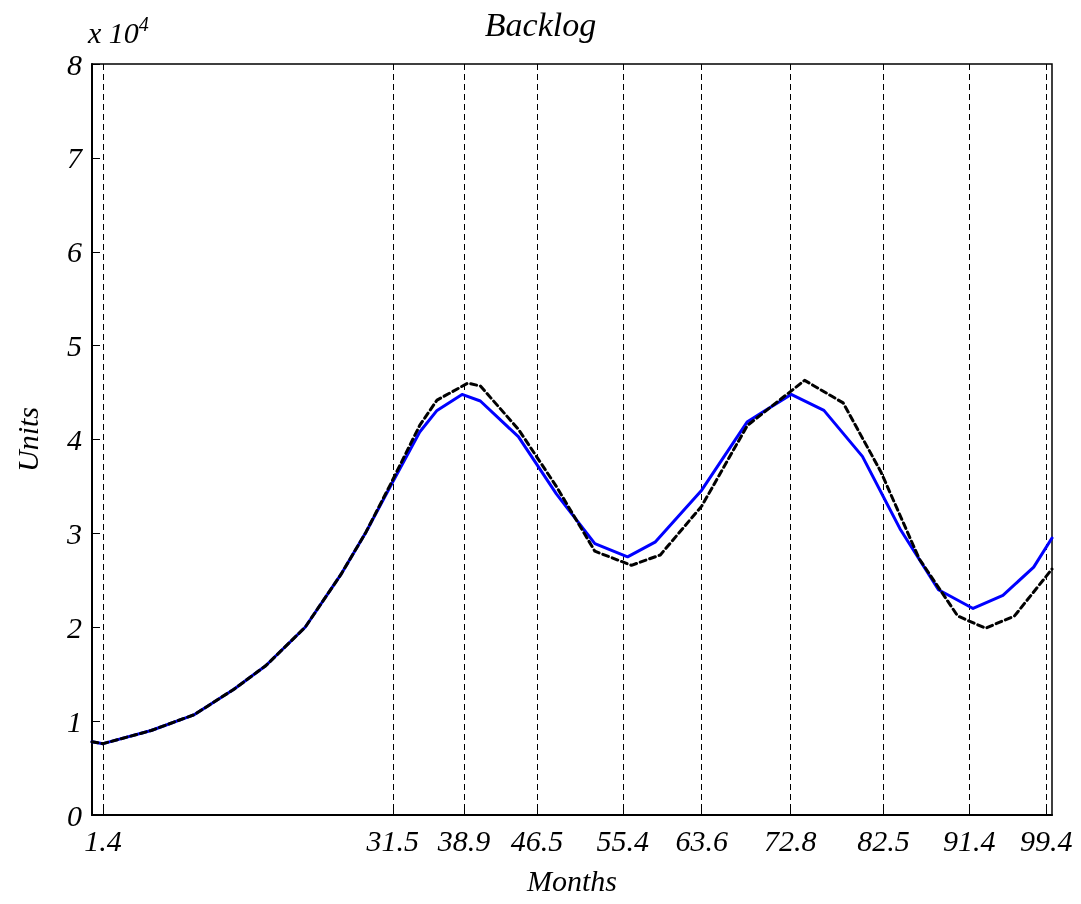  Describe the element at coordinates (27, 439) in the screenshot. I see `y-axis-title: Units` at that location.